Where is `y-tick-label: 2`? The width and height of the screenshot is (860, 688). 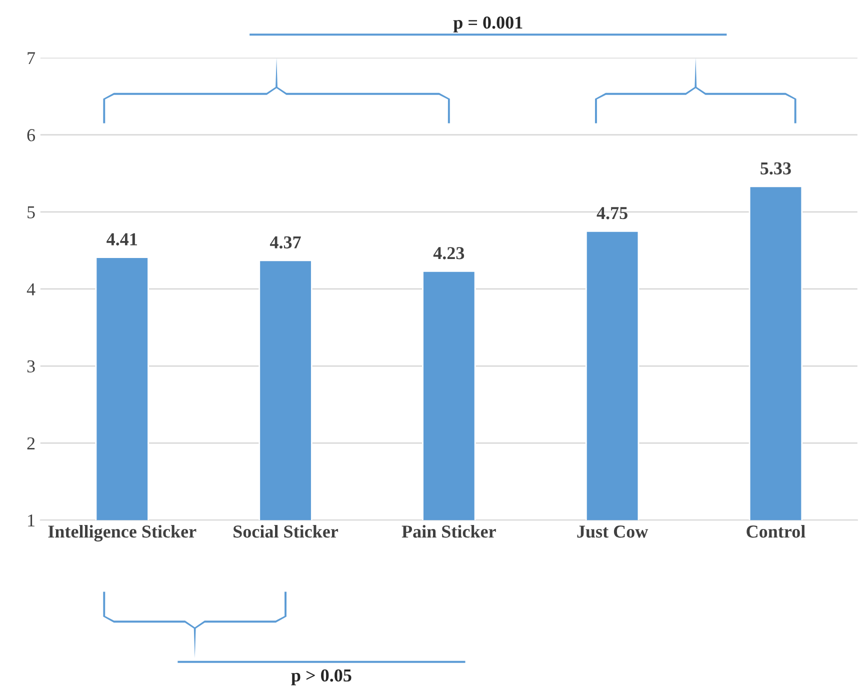 y-tick-label: 2 is located at coordinates (31, 443).